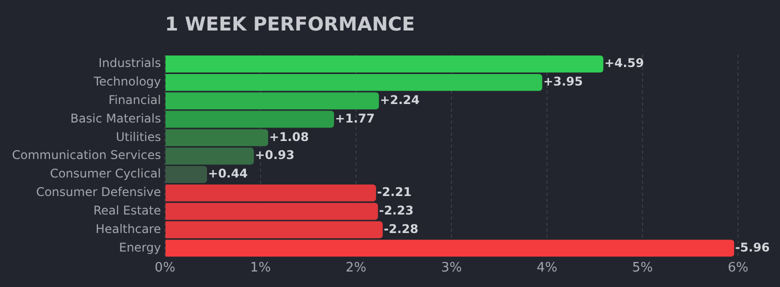 The image size is (780, 287). Describe the element at coordinates (642, 268) in the screenshot. I see `x-tick-label: 5%` at that location.